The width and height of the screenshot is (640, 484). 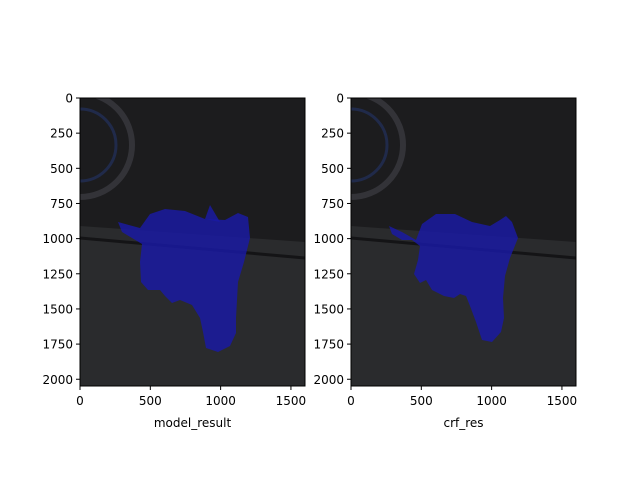 What do you see at coordinates (193, 423) in the screenshot?
I see `x-axis-label: model_result` at bounding box center [193, 423].